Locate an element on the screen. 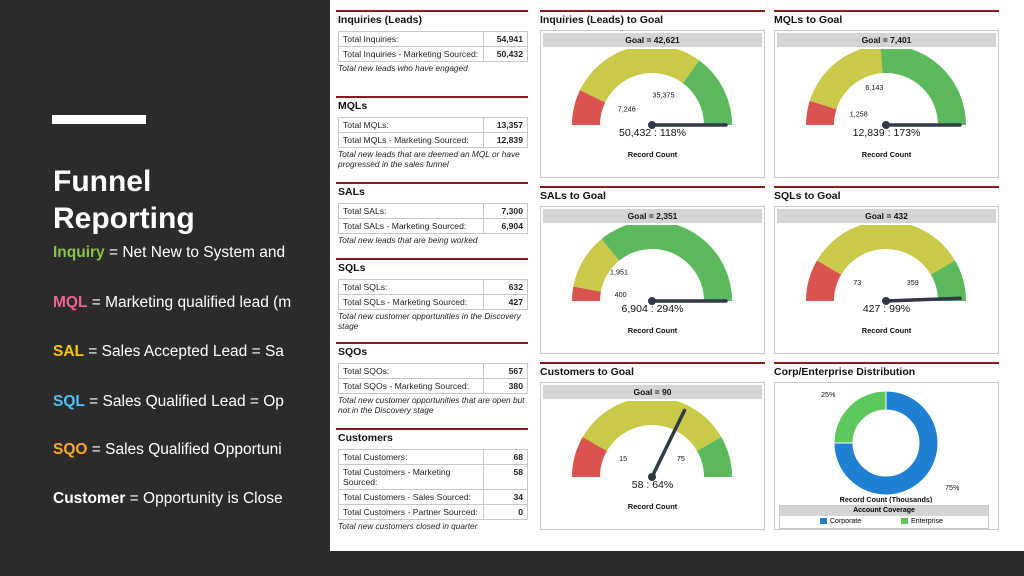 The image size is (1024, 576). row-value: 13,357 is located at coordinates (505, 125).